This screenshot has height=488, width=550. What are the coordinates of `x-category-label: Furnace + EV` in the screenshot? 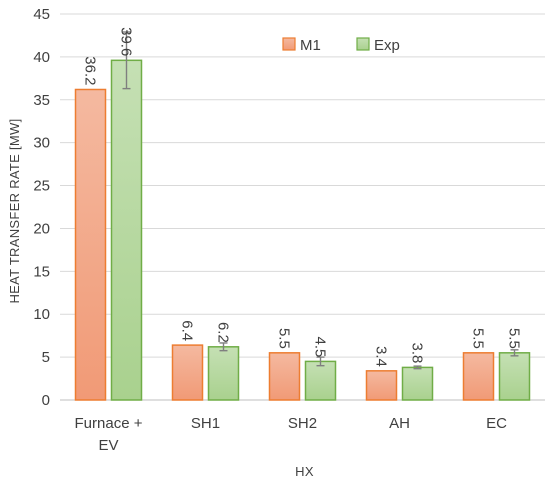 It's located at (109, 434).